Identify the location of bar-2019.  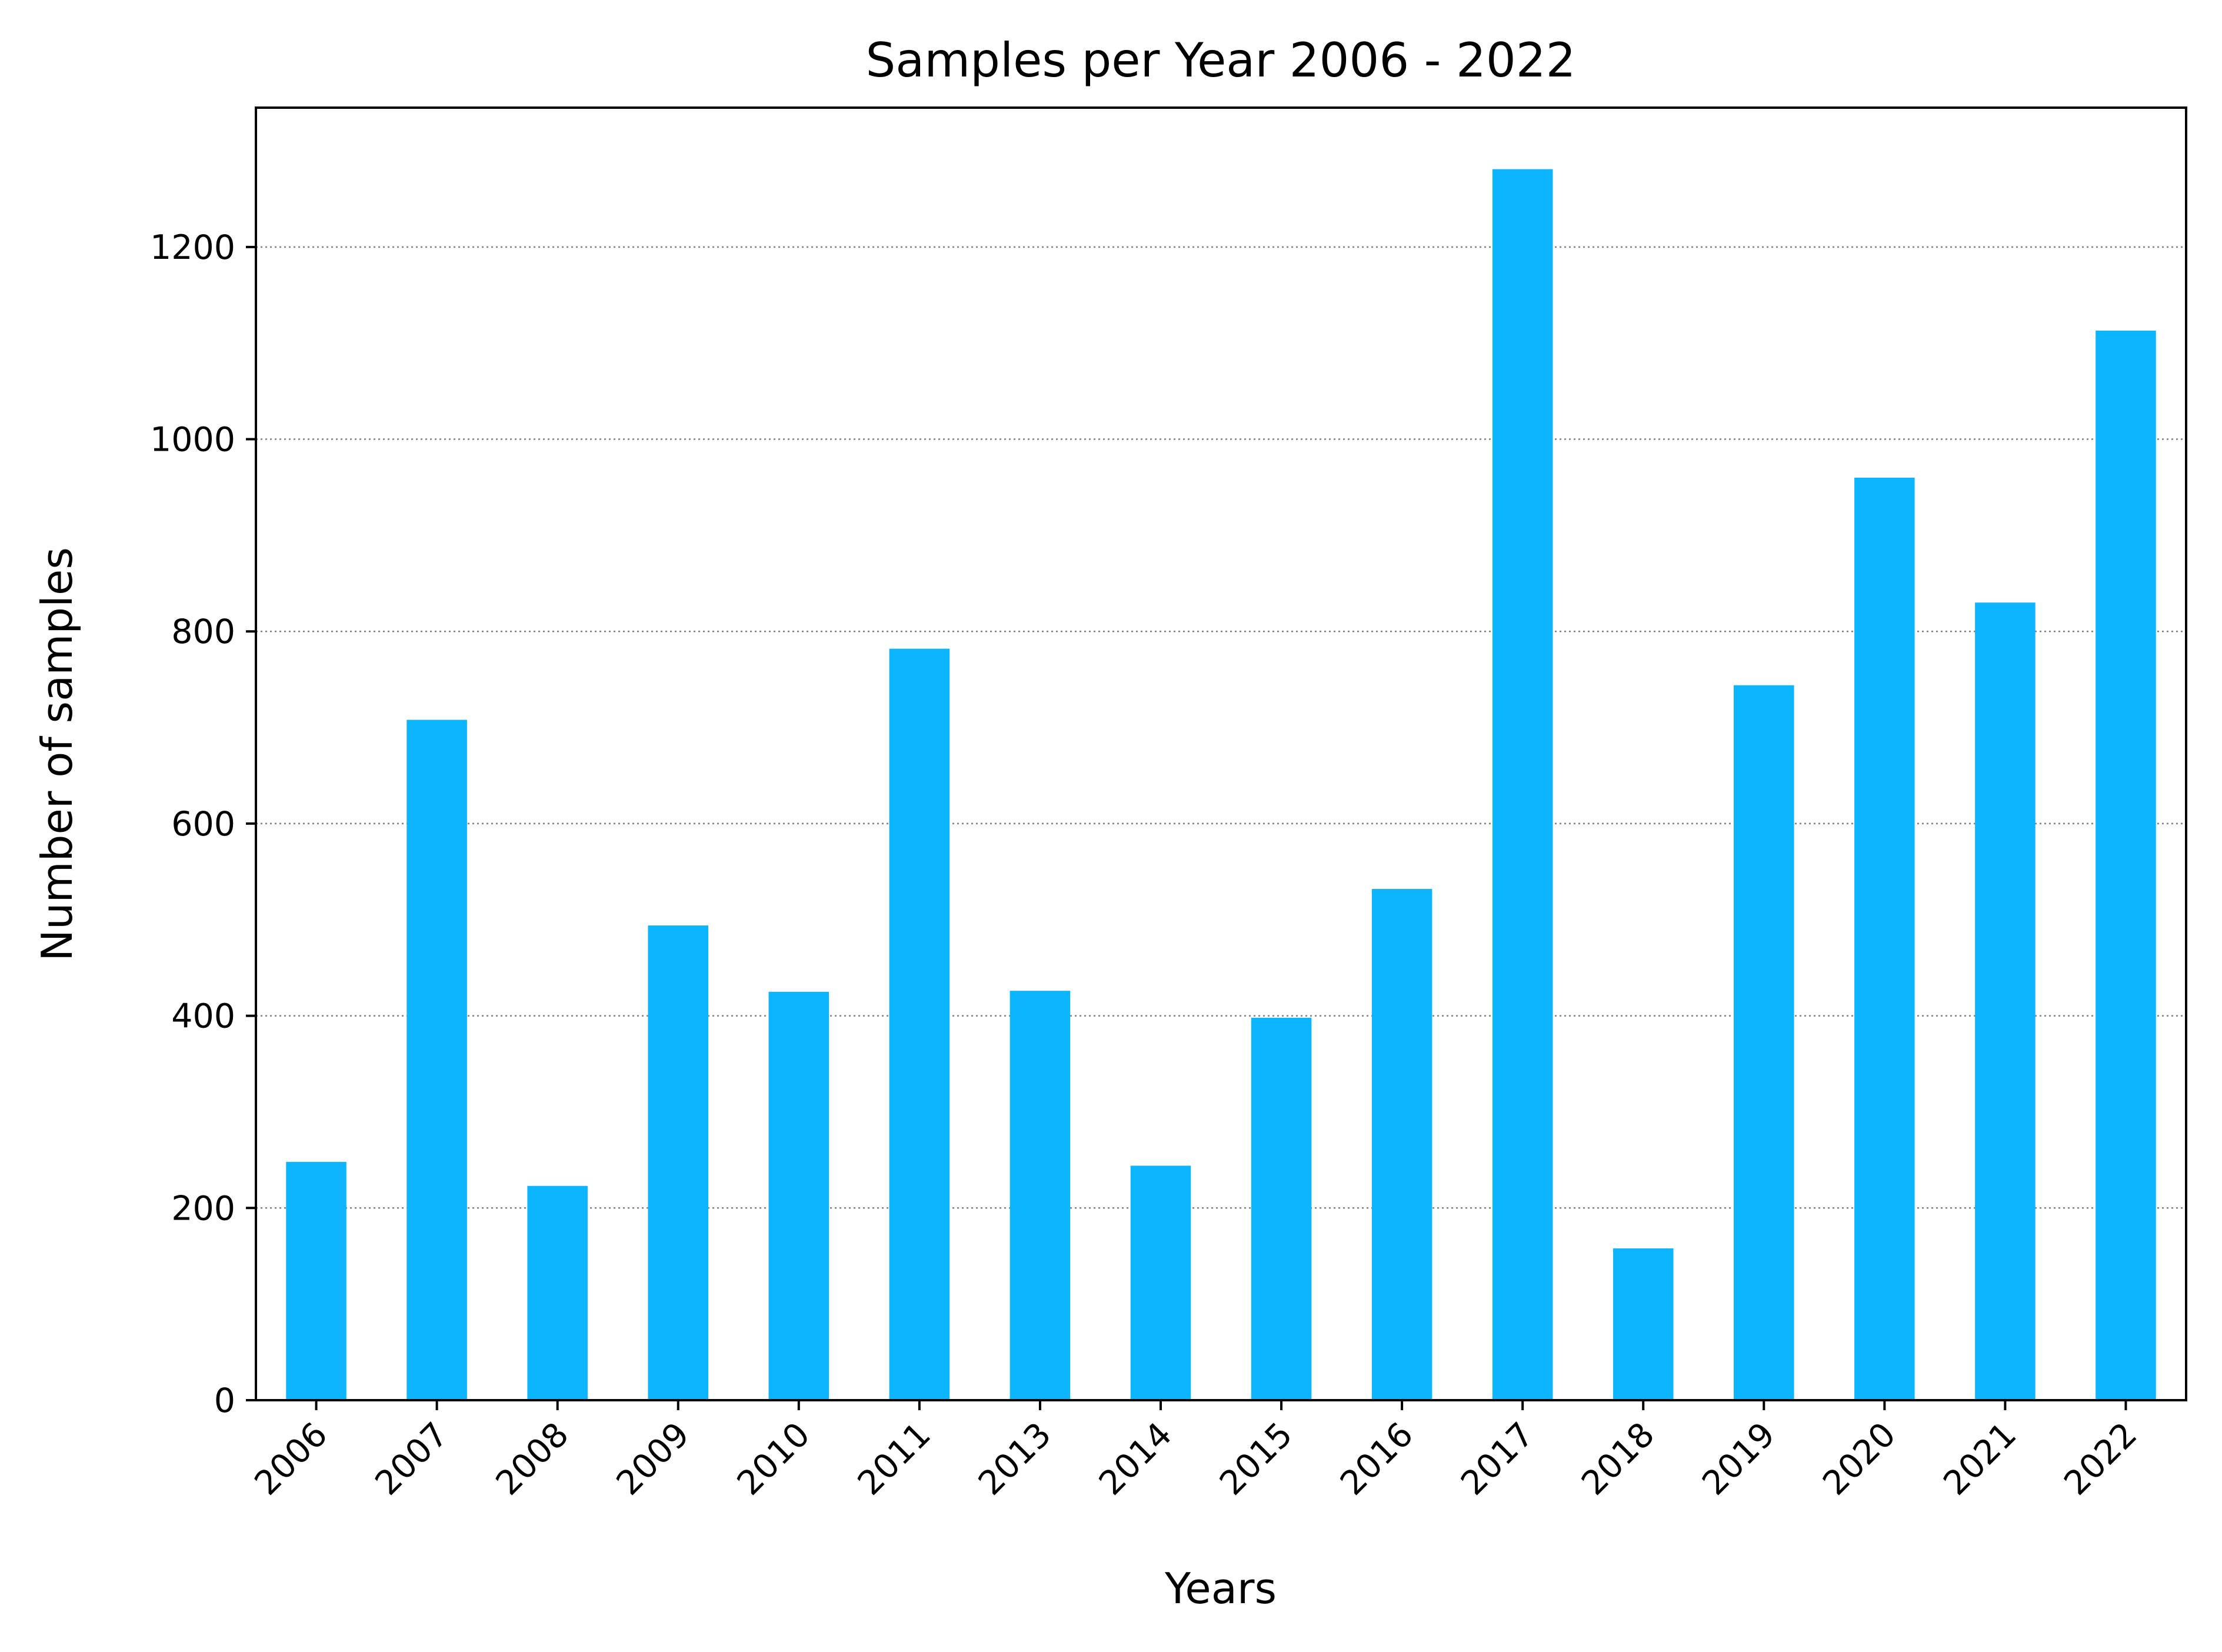
(1764, 1042).